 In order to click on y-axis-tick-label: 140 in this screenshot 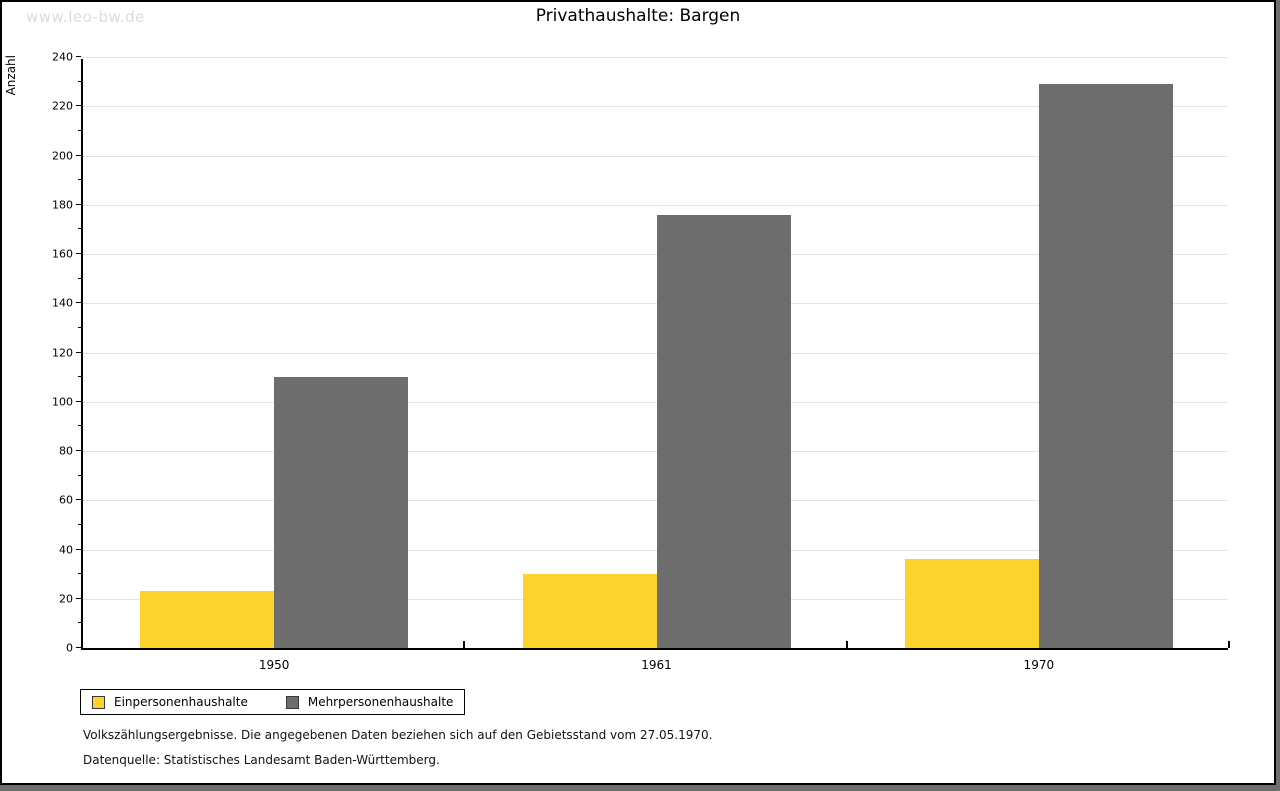, I will do `click(62, 303)`.